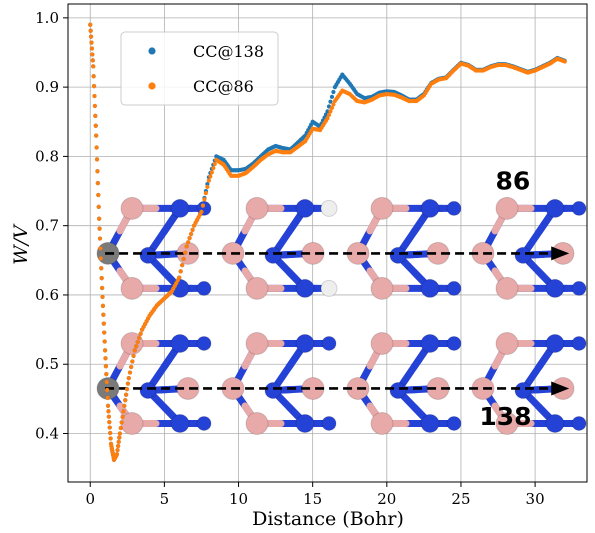 The image size is (595, 533). I want to click on x-tick-label: 10, so click(238, 499).